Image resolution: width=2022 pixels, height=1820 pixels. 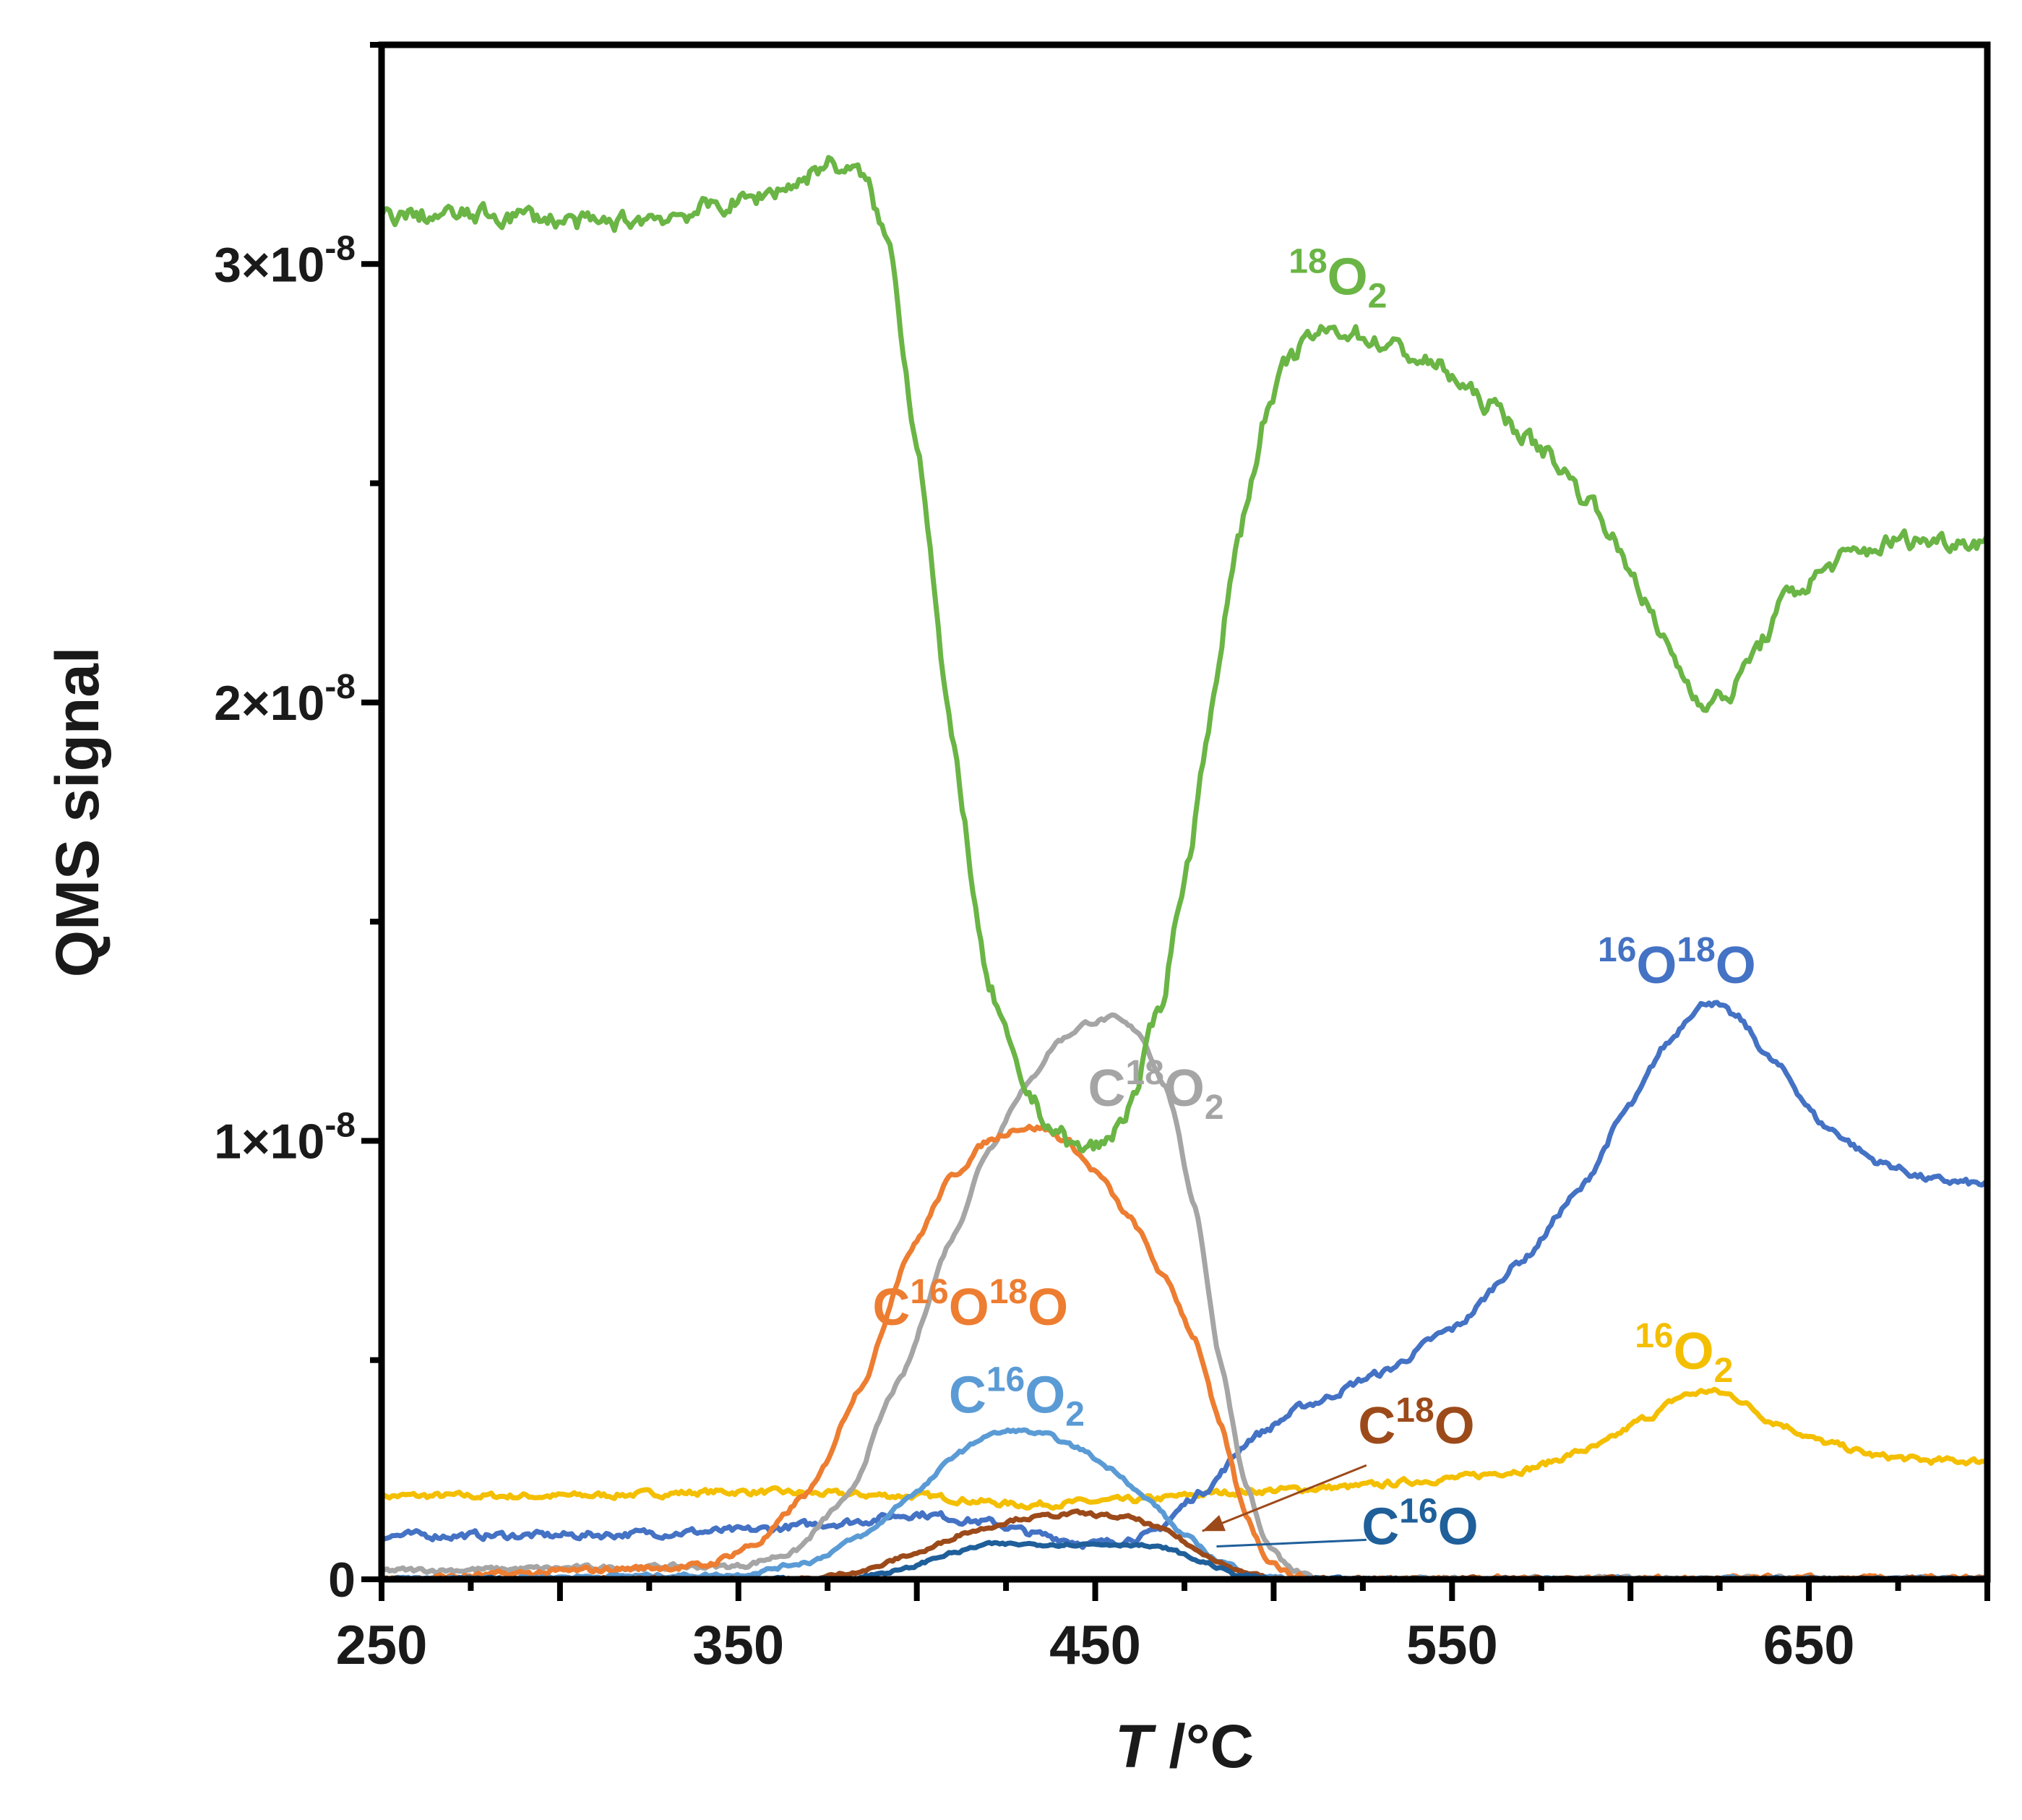 I want to click on x-tick-label: 550, so click(x=1452, y=1645).